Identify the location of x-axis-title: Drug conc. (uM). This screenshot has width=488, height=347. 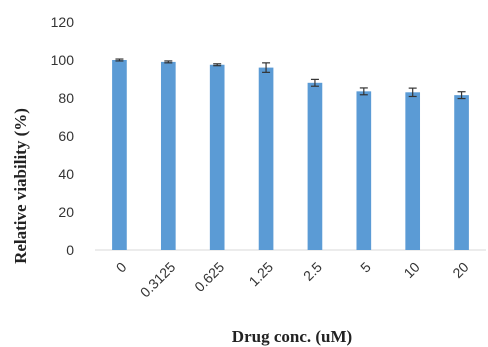
(292, 336).